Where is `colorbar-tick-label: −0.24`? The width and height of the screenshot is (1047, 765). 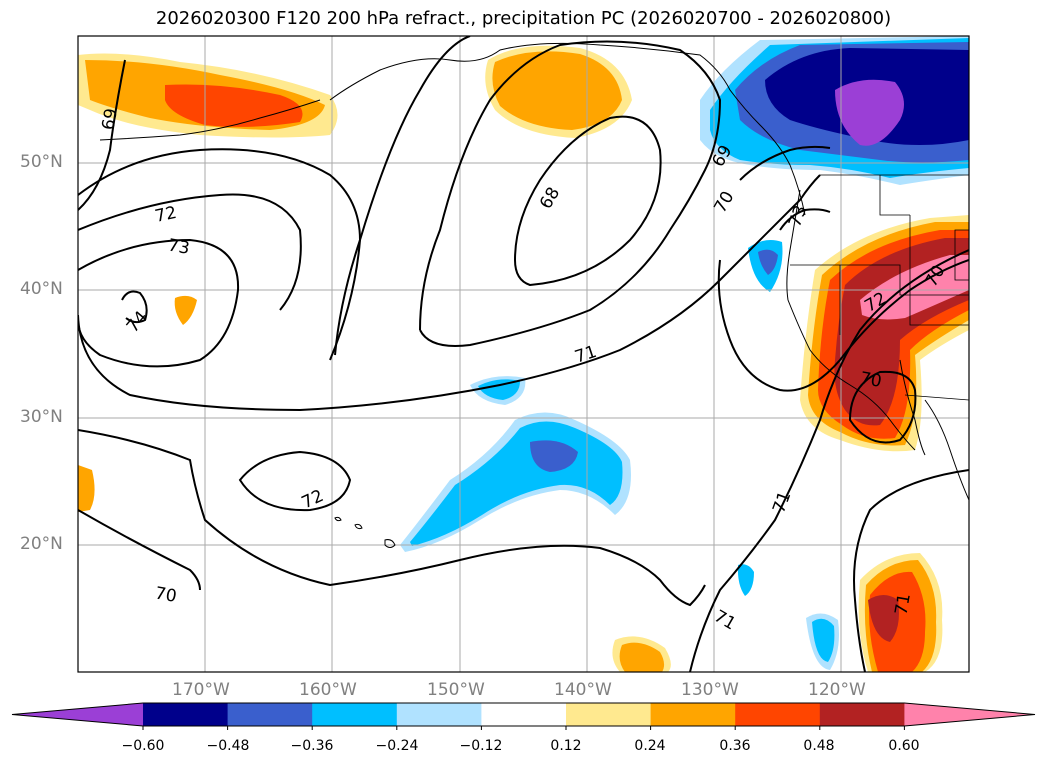 colorbar-tick-label: −0.24 is located at coordinates (397, 746).